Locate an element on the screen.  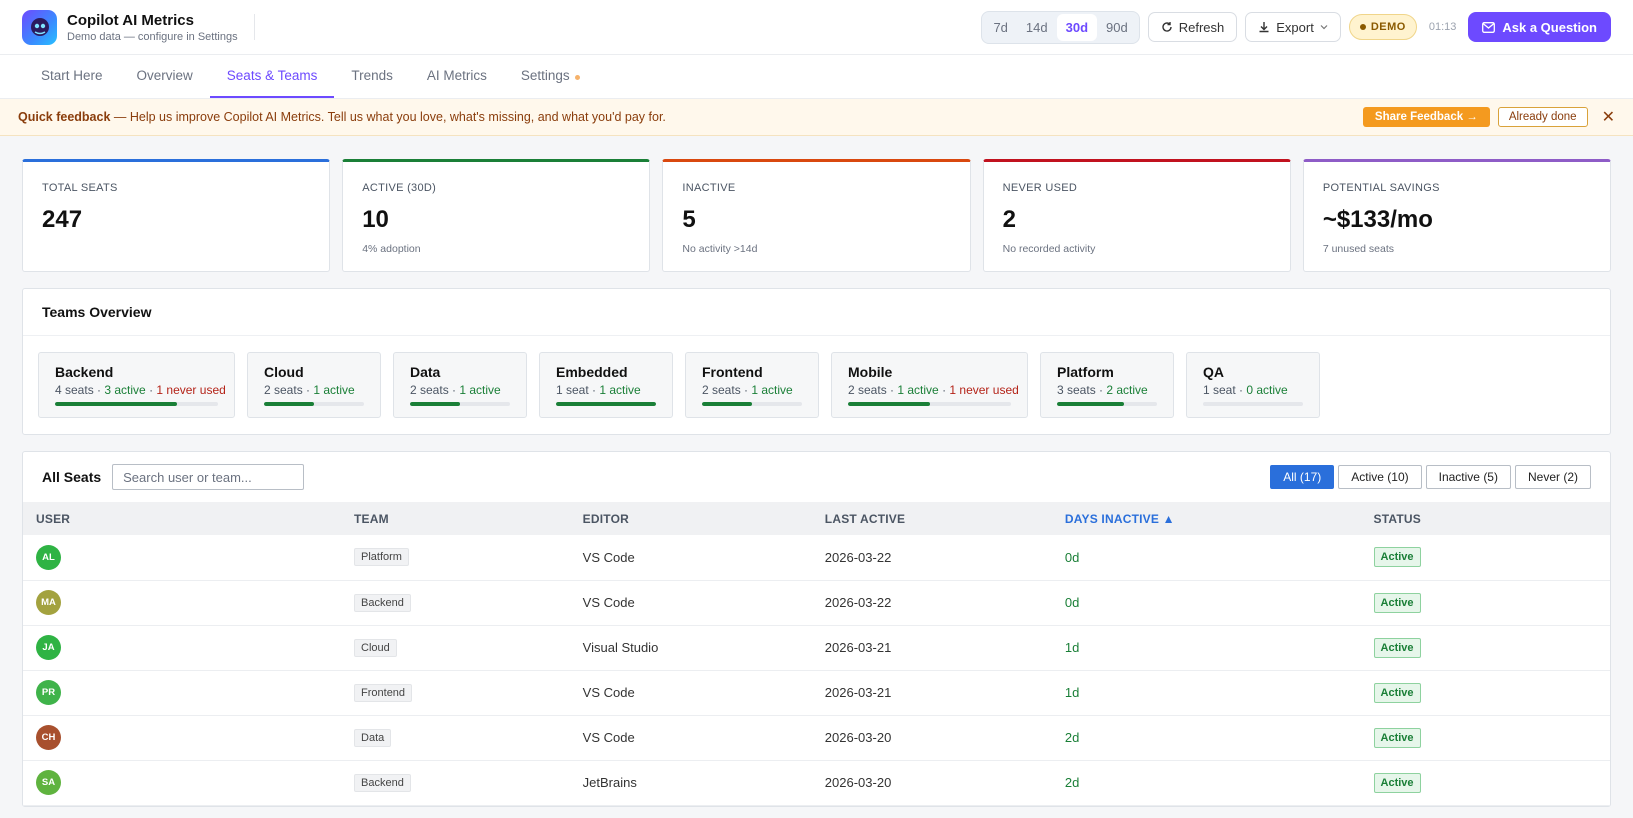
tab-label: Seats & Teams is located at coordinates (272, 75).